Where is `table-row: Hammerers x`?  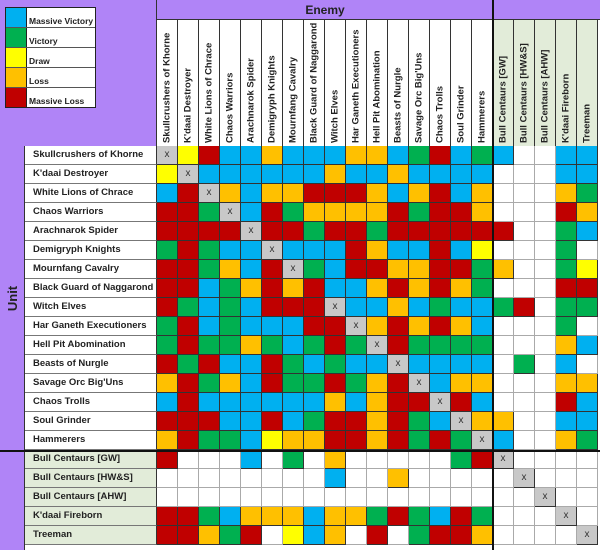 table-row: Hammerers x is located at coordinates (311, 440).